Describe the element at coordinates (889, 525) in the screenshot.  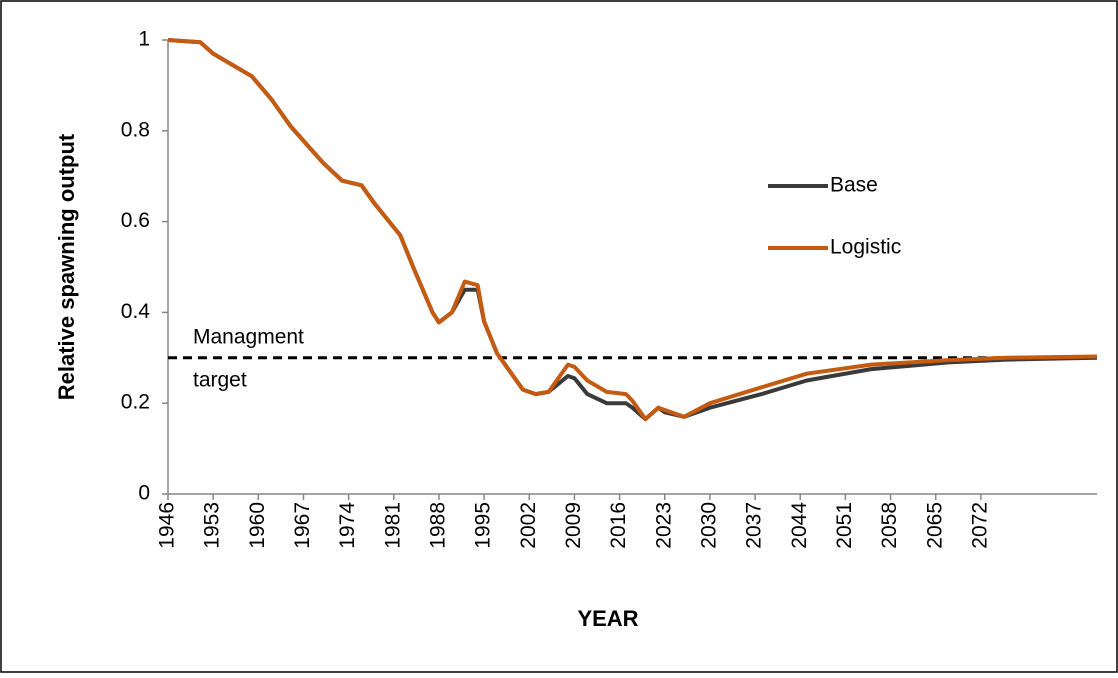
I see `x-tick-label: 2058` at that location.